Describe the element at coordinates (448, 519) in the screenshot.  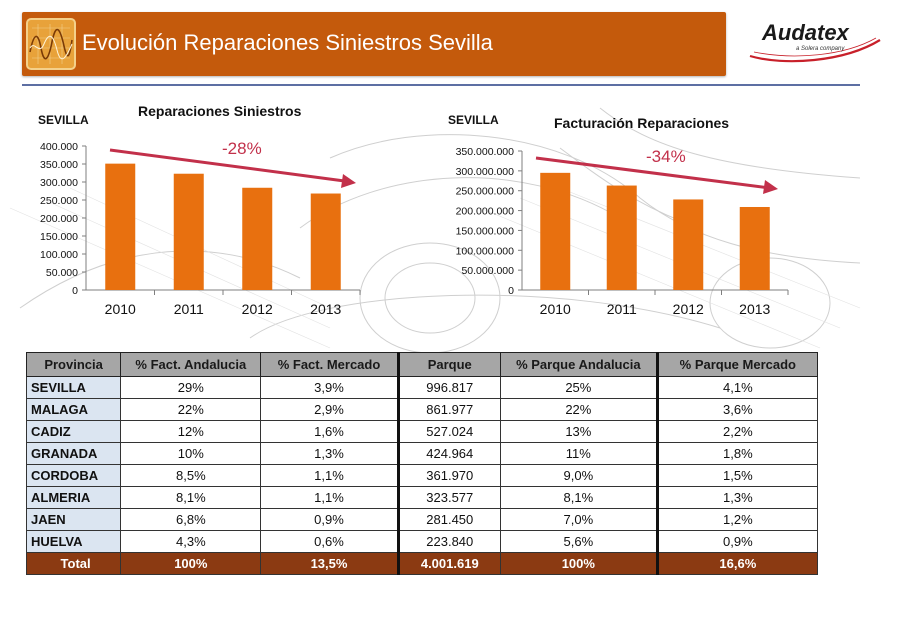
I see `value-cell: 281.450` at that location.